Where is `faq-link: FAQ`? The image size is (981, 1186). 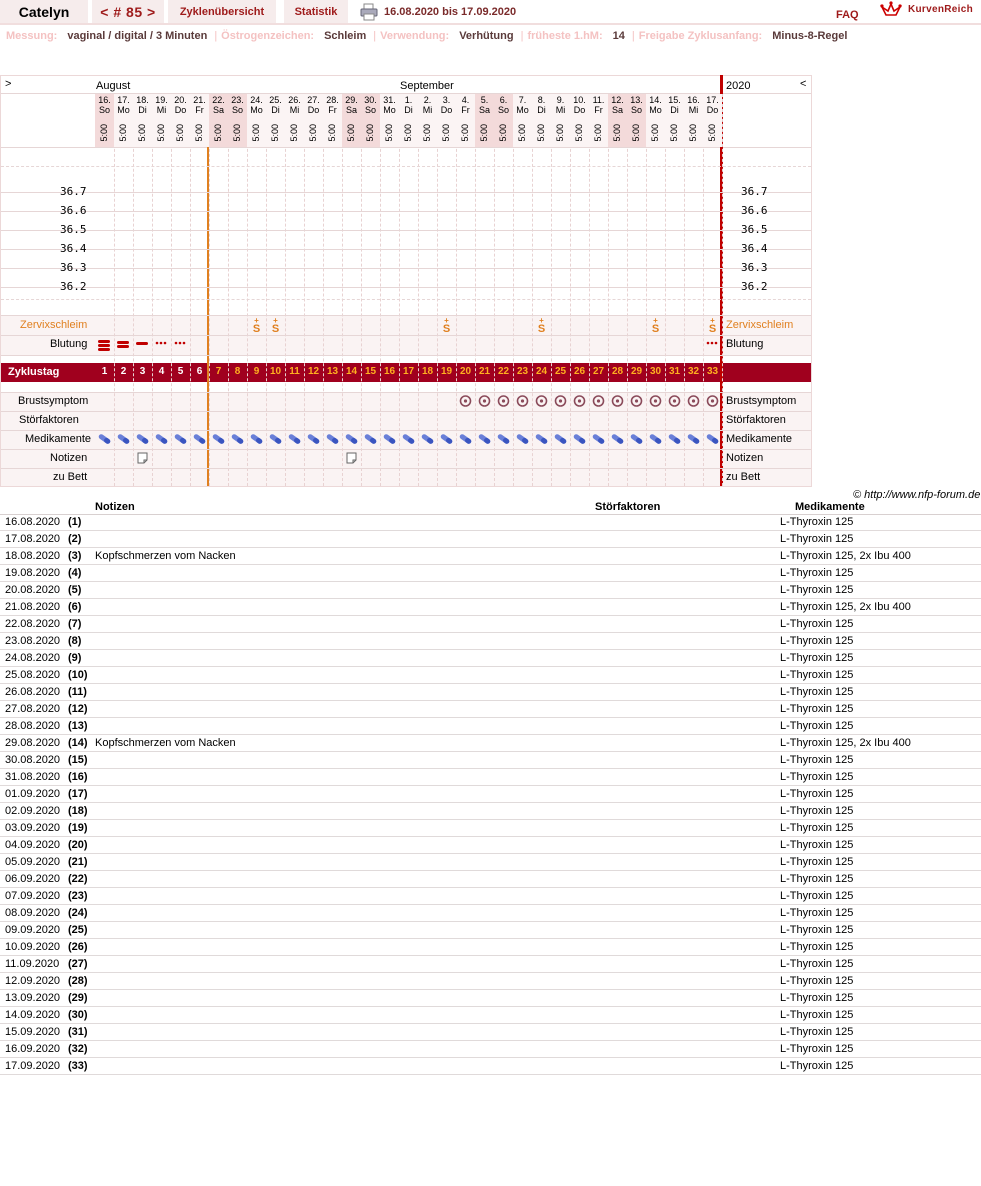 faq-link: FAQ is located at coordinates (847, 15).